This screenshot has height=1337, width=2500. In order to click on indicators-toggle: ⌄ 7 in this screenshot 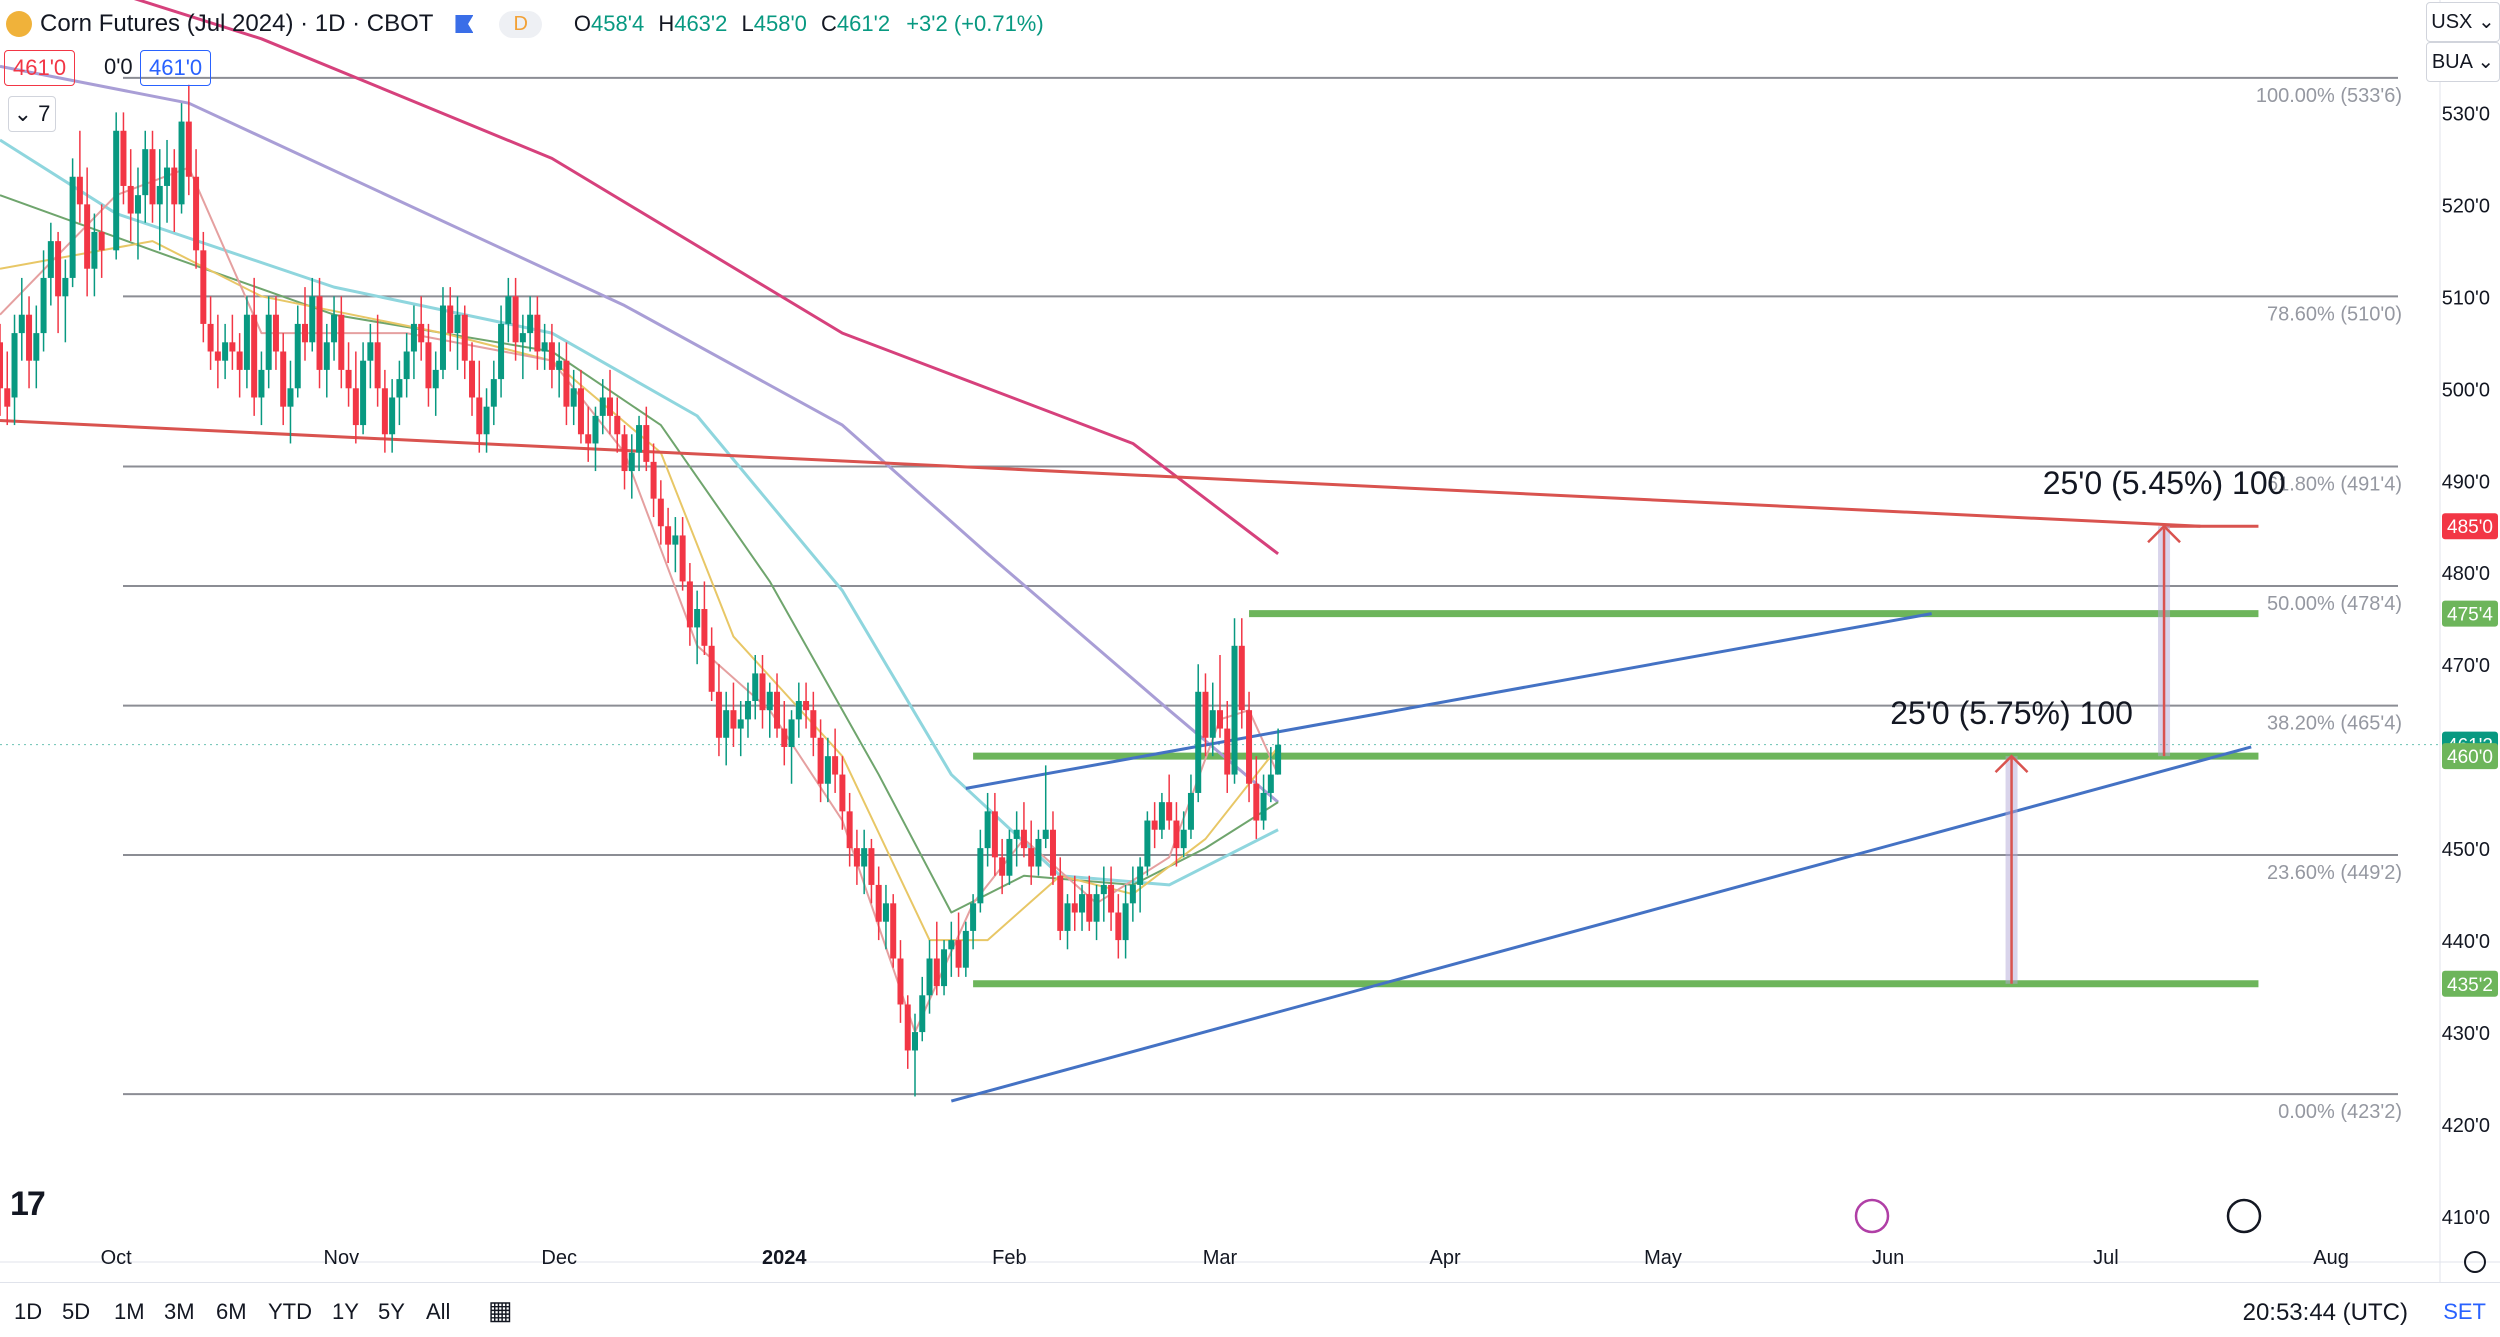, I will do `click(32, 114)`.